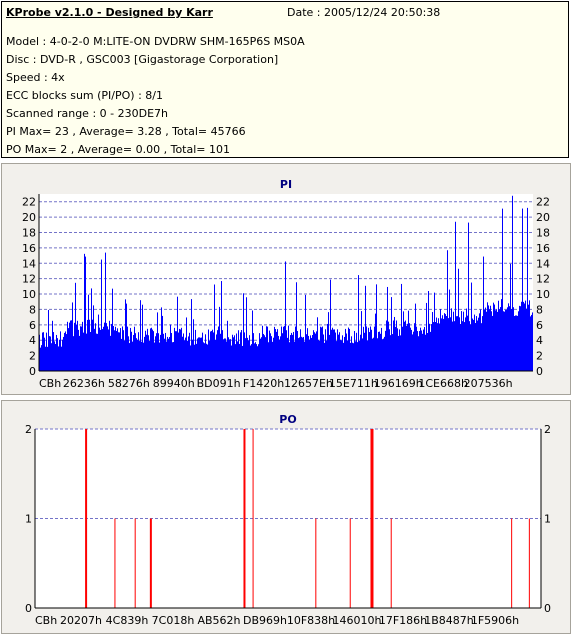  I want to click on speed-line: Speed : 4x, so click(35, 77).